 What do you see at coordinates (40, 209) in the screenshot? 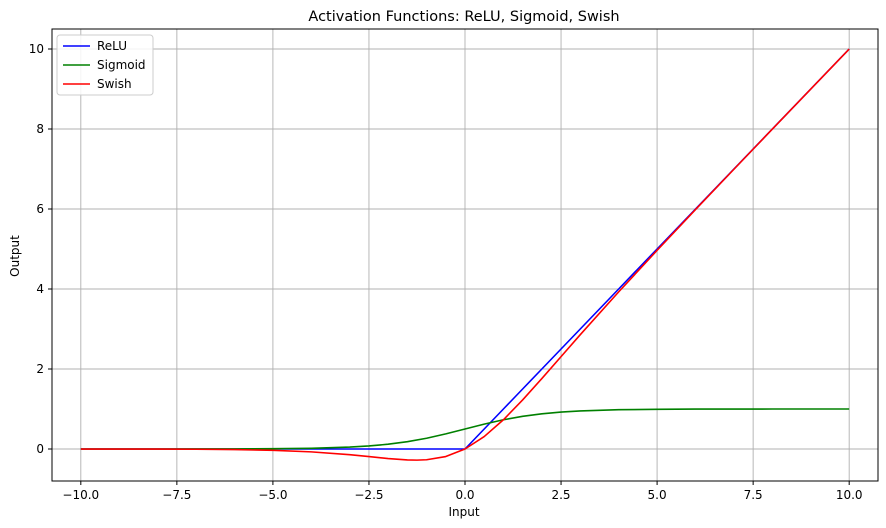
I see `y-tick-label: 6` at bounding box center [40, 209].